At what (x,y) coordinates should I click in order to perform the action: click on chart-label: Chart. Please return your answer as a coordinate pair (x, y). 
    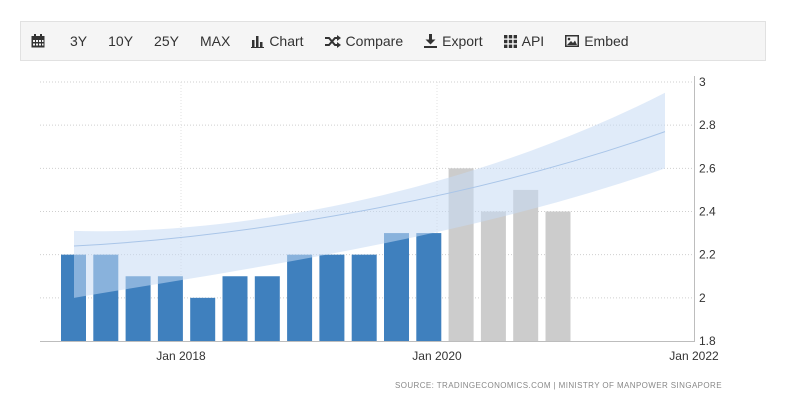
    Looking at the image, I should click on (286, 41).